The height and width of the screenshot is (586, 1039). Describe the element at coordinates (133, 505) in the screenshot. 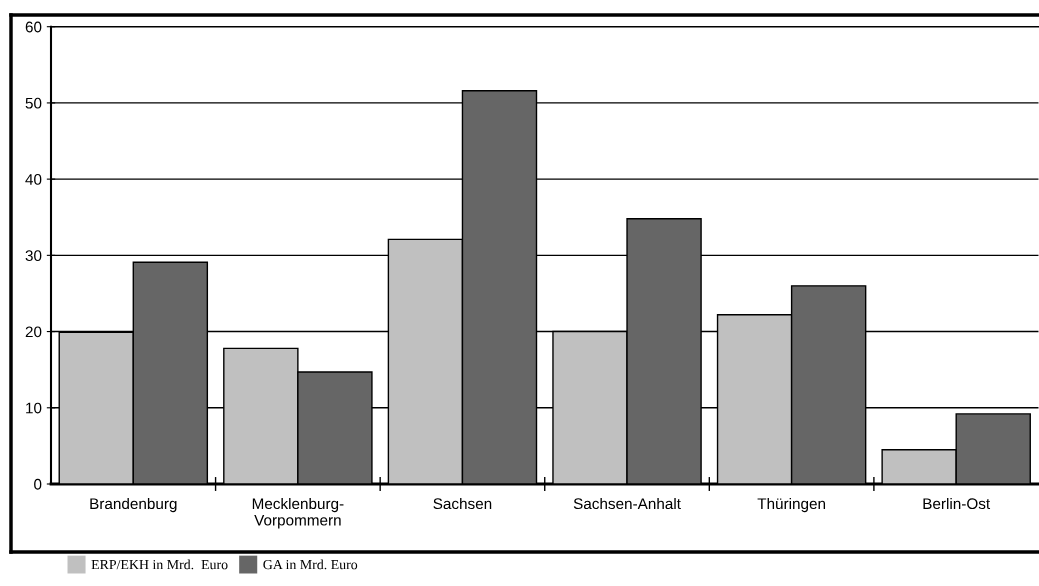

I see `x-tick-label: Brandenburg` at that location.